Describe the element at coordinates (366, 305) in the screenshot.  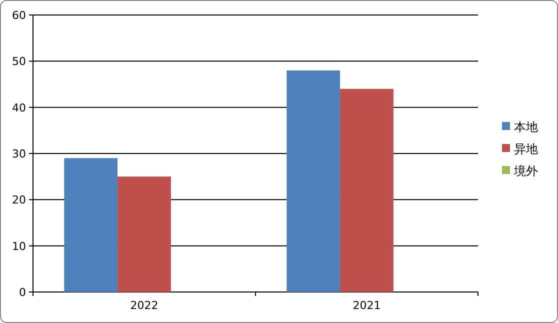
I see `x-tick-label: 2021` at that location.